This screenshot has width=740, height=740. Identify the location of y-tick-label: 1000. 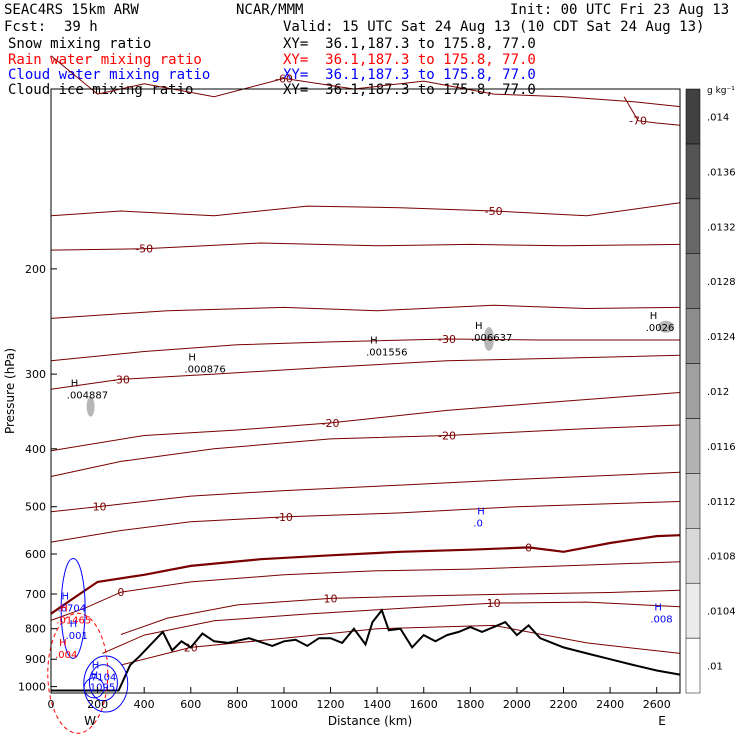
(32, 687).